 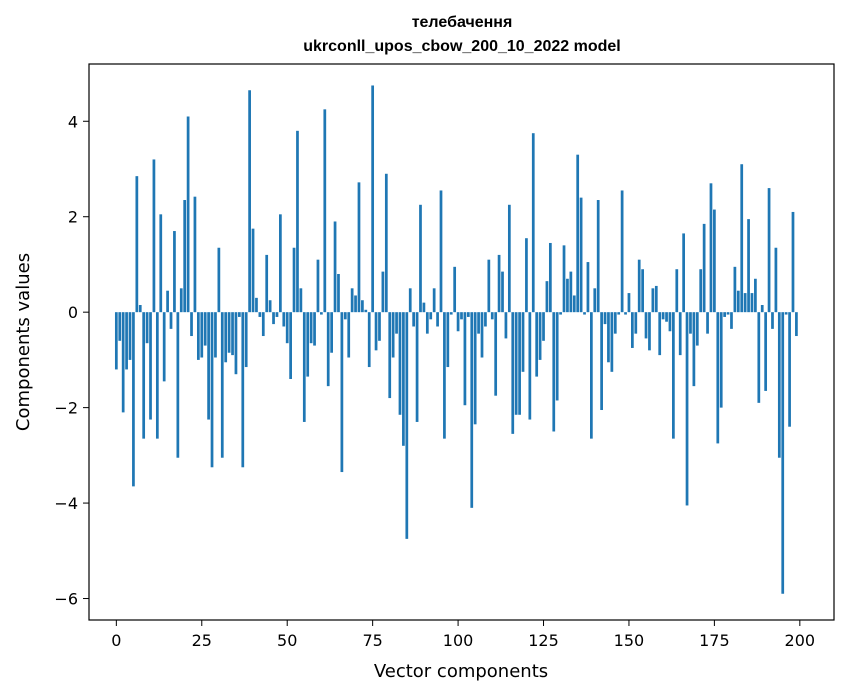 What do you see at coordinates (66, 599) in the screenshot?
I see `y-tick-label: −6` at bounding box center [66, 599].